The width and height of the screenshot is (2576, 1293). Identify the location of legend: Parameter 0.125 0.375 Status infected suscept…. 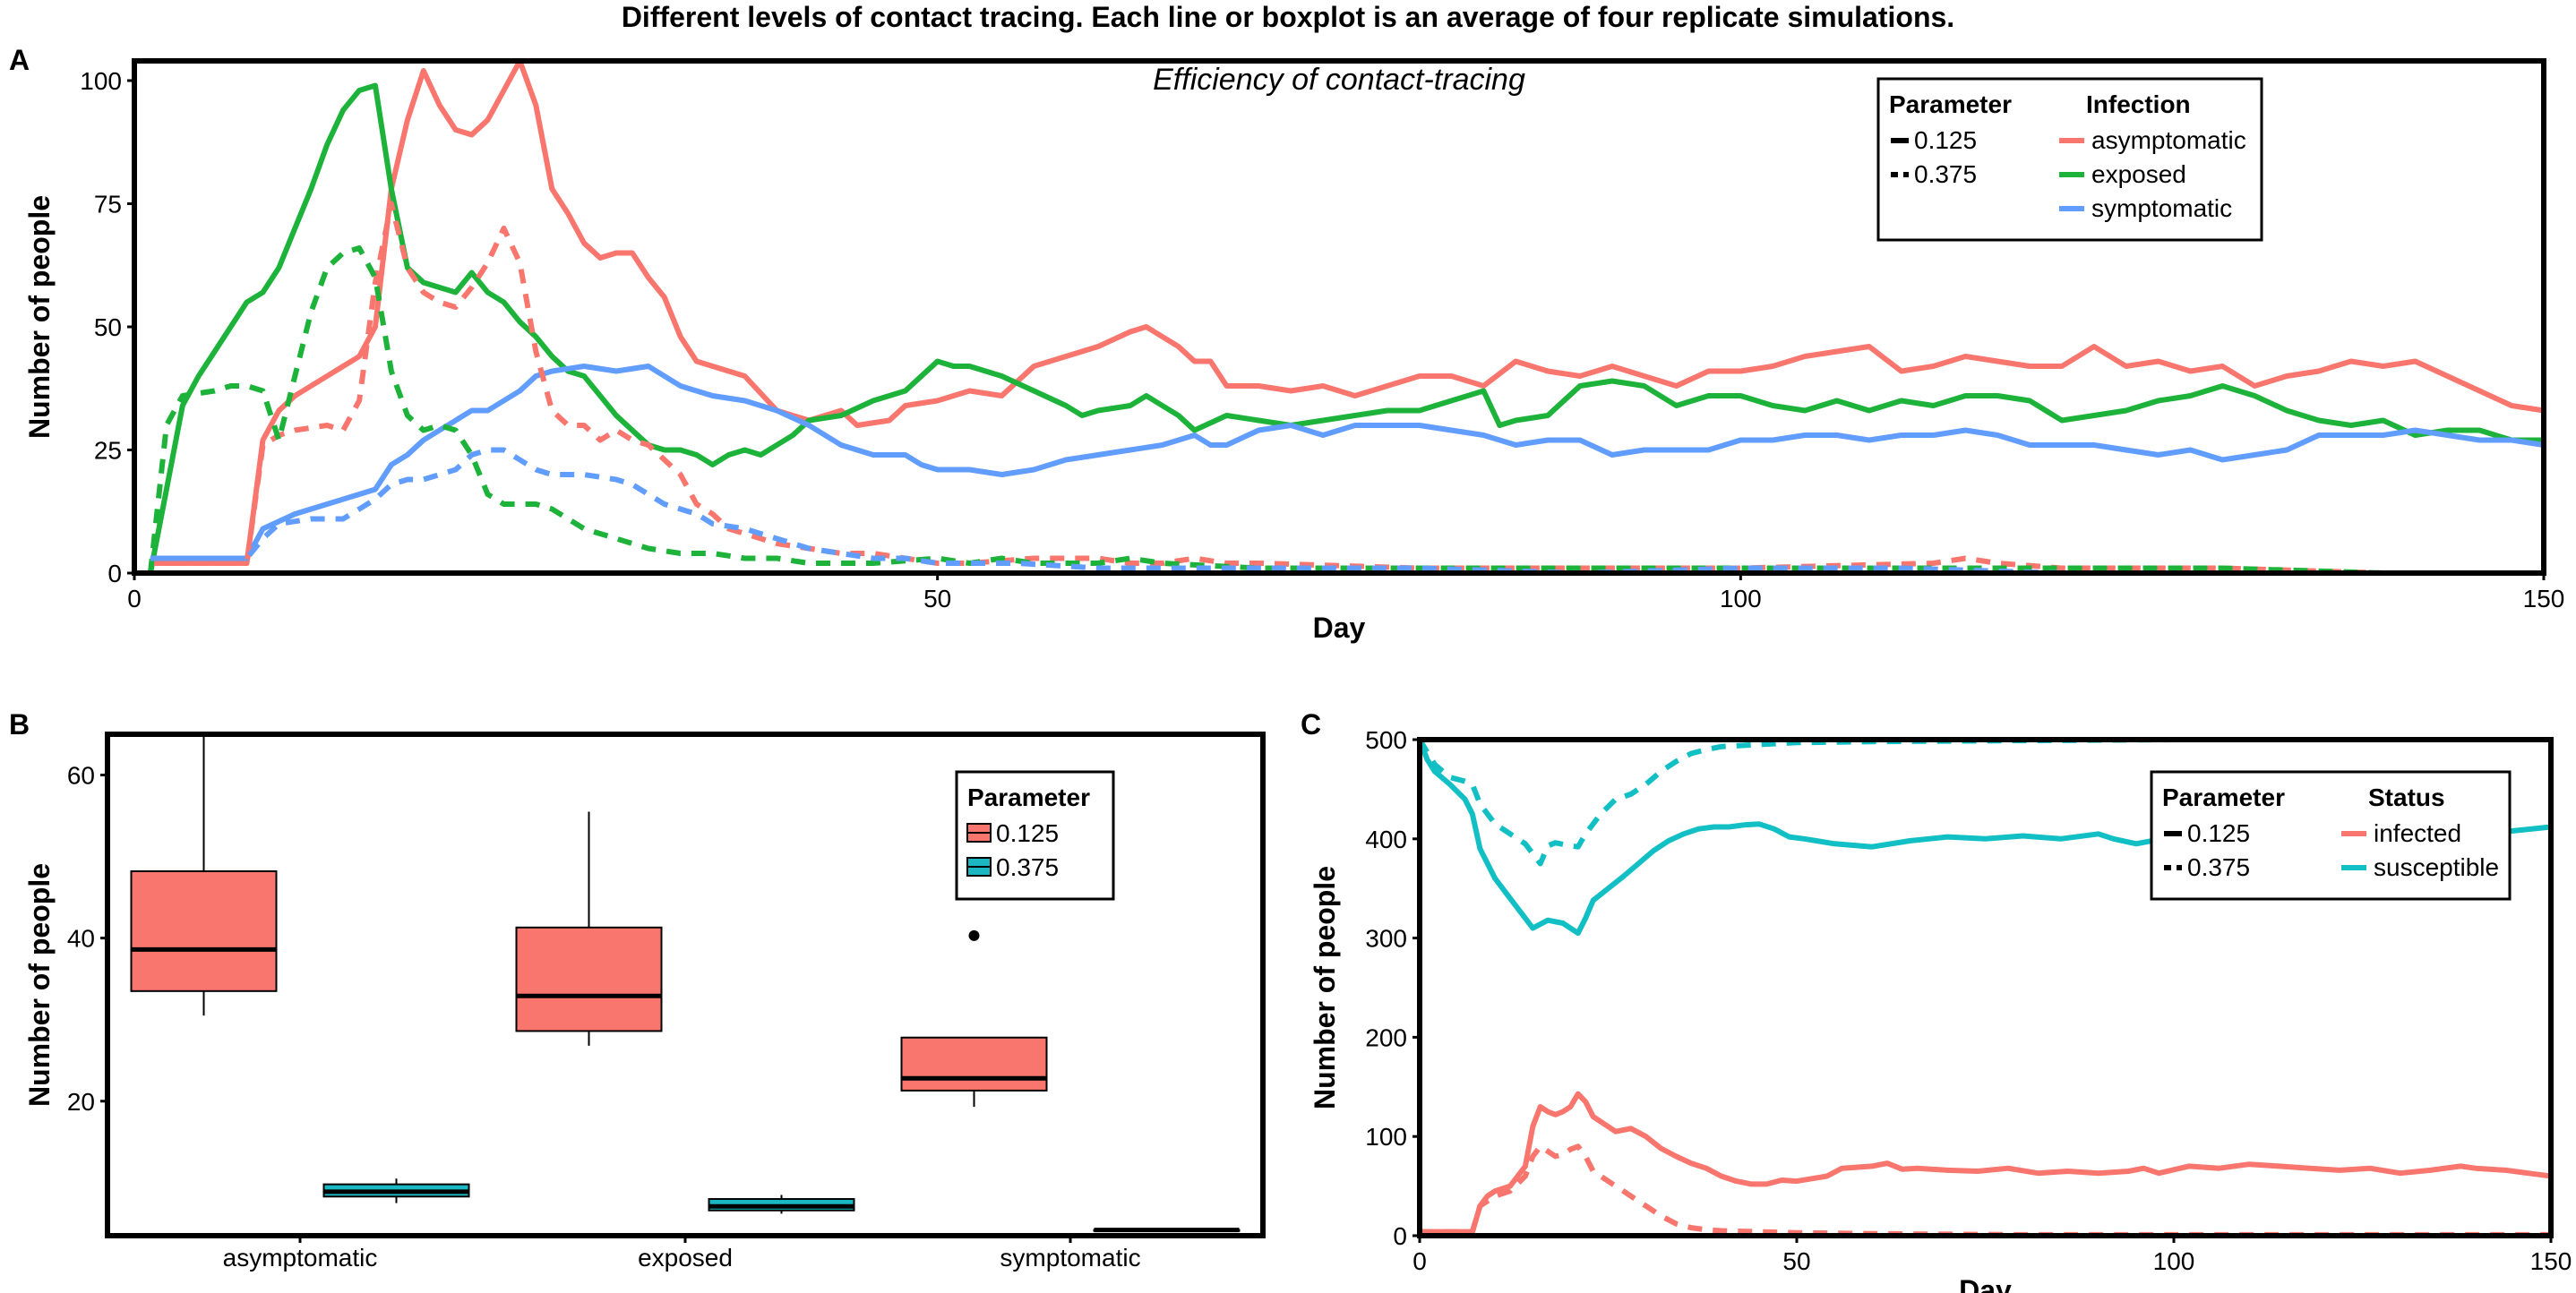
(2331, 835).